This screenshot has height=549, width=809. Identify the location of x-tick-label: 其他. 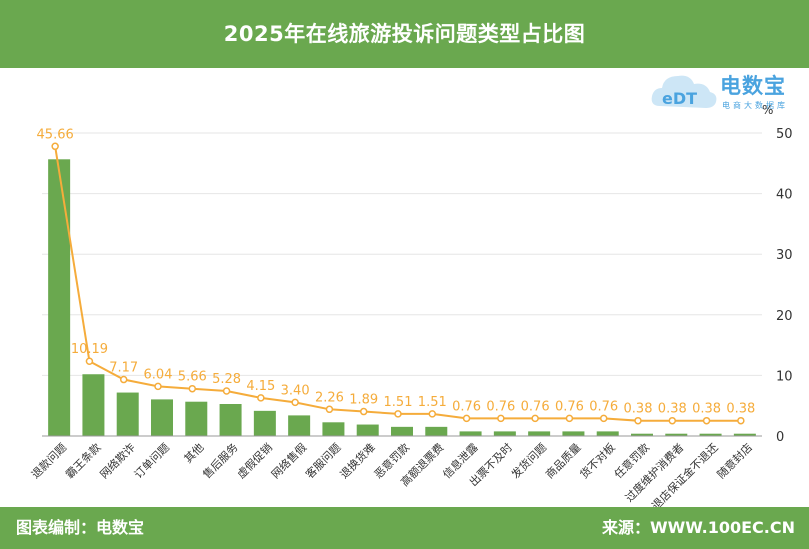
(194, 453).